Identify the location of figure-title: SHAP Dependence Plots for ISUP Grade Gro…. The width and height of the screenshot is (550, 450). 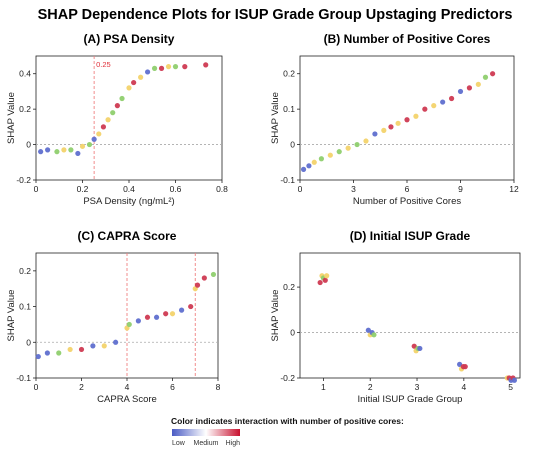
(275, 15).